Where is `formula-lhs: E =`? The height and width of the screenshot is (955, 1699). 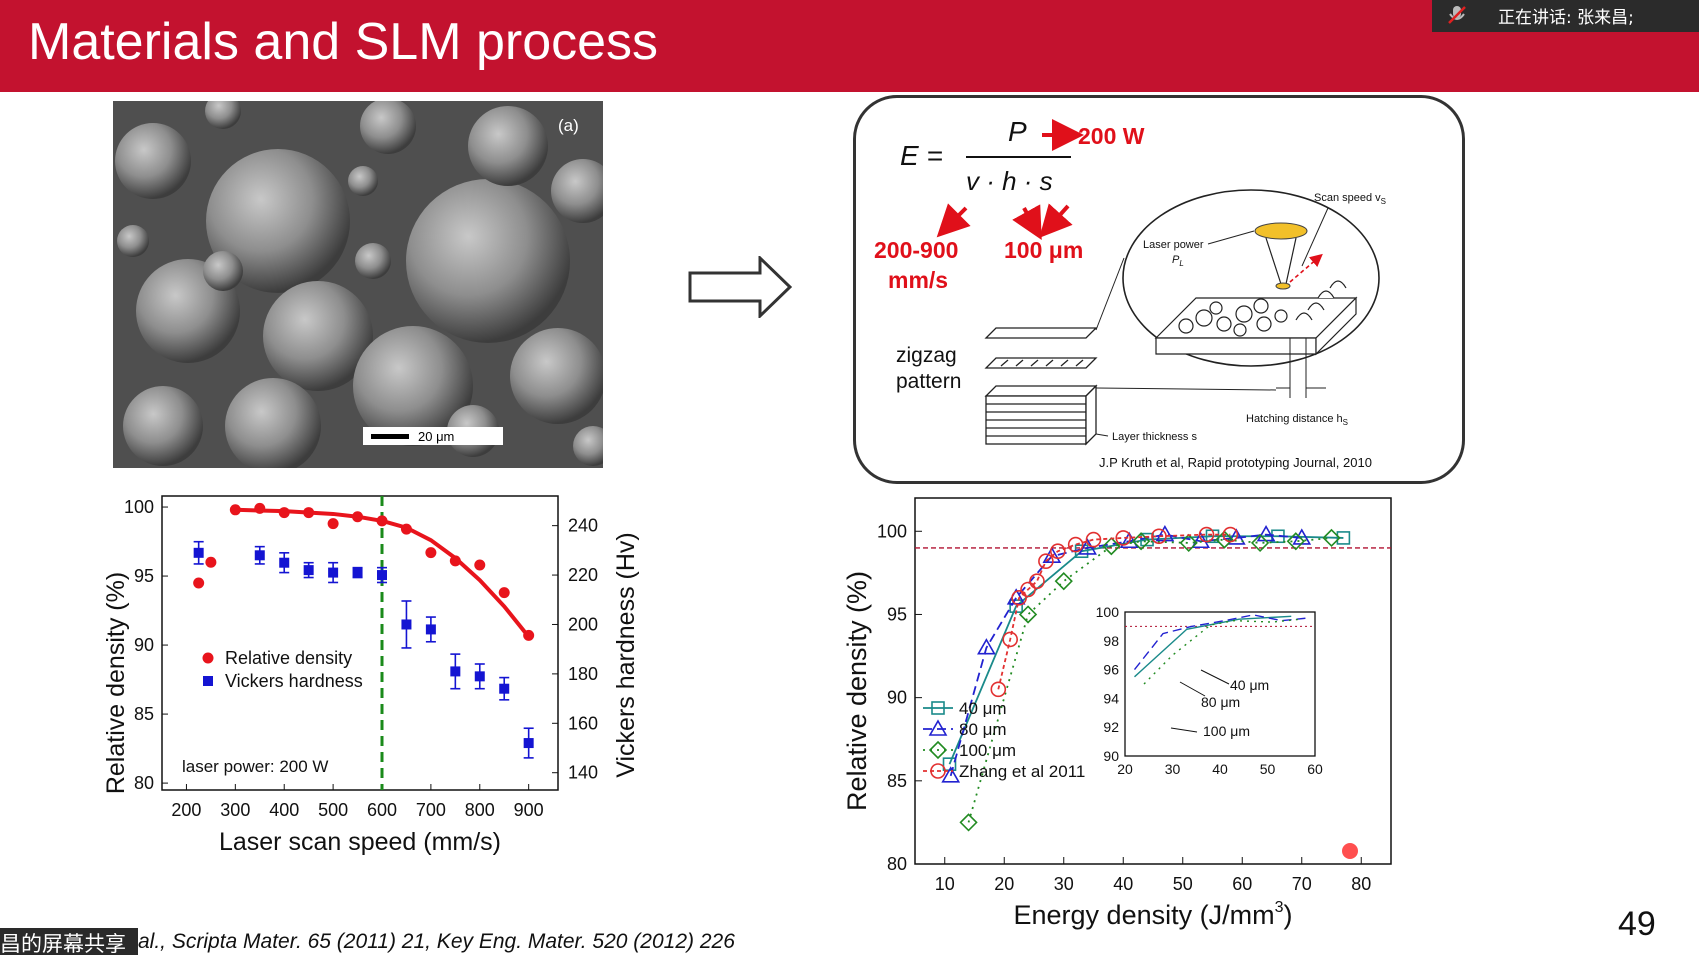 formula-lhs: E = is located at coordinates (921, 155).